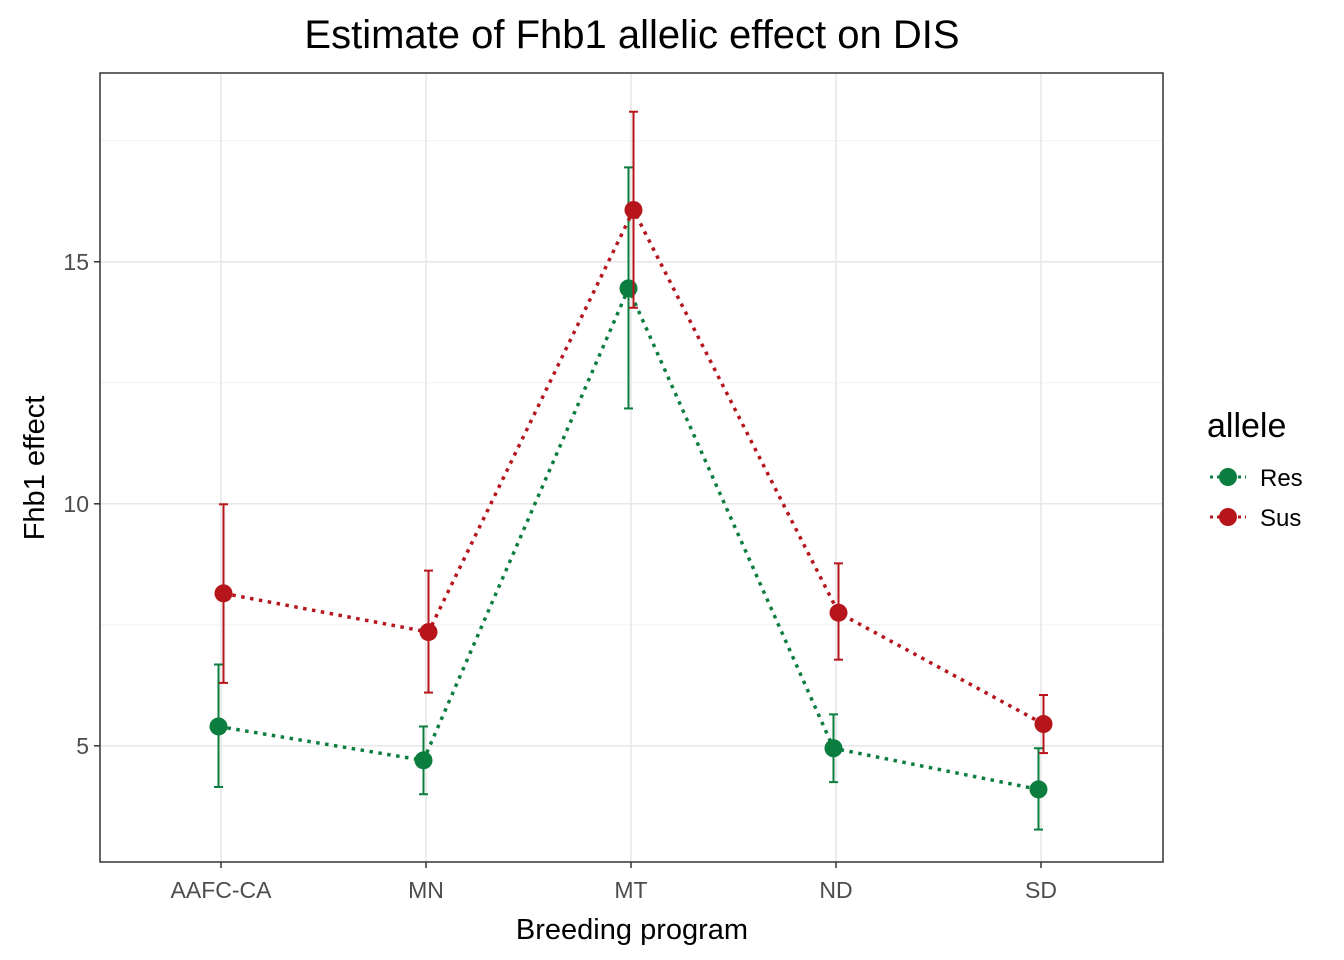  What do you see at coordinates (76, 504) in the screenshot?
I see `y-tick-label: 10` at bounding box center [76, 504].